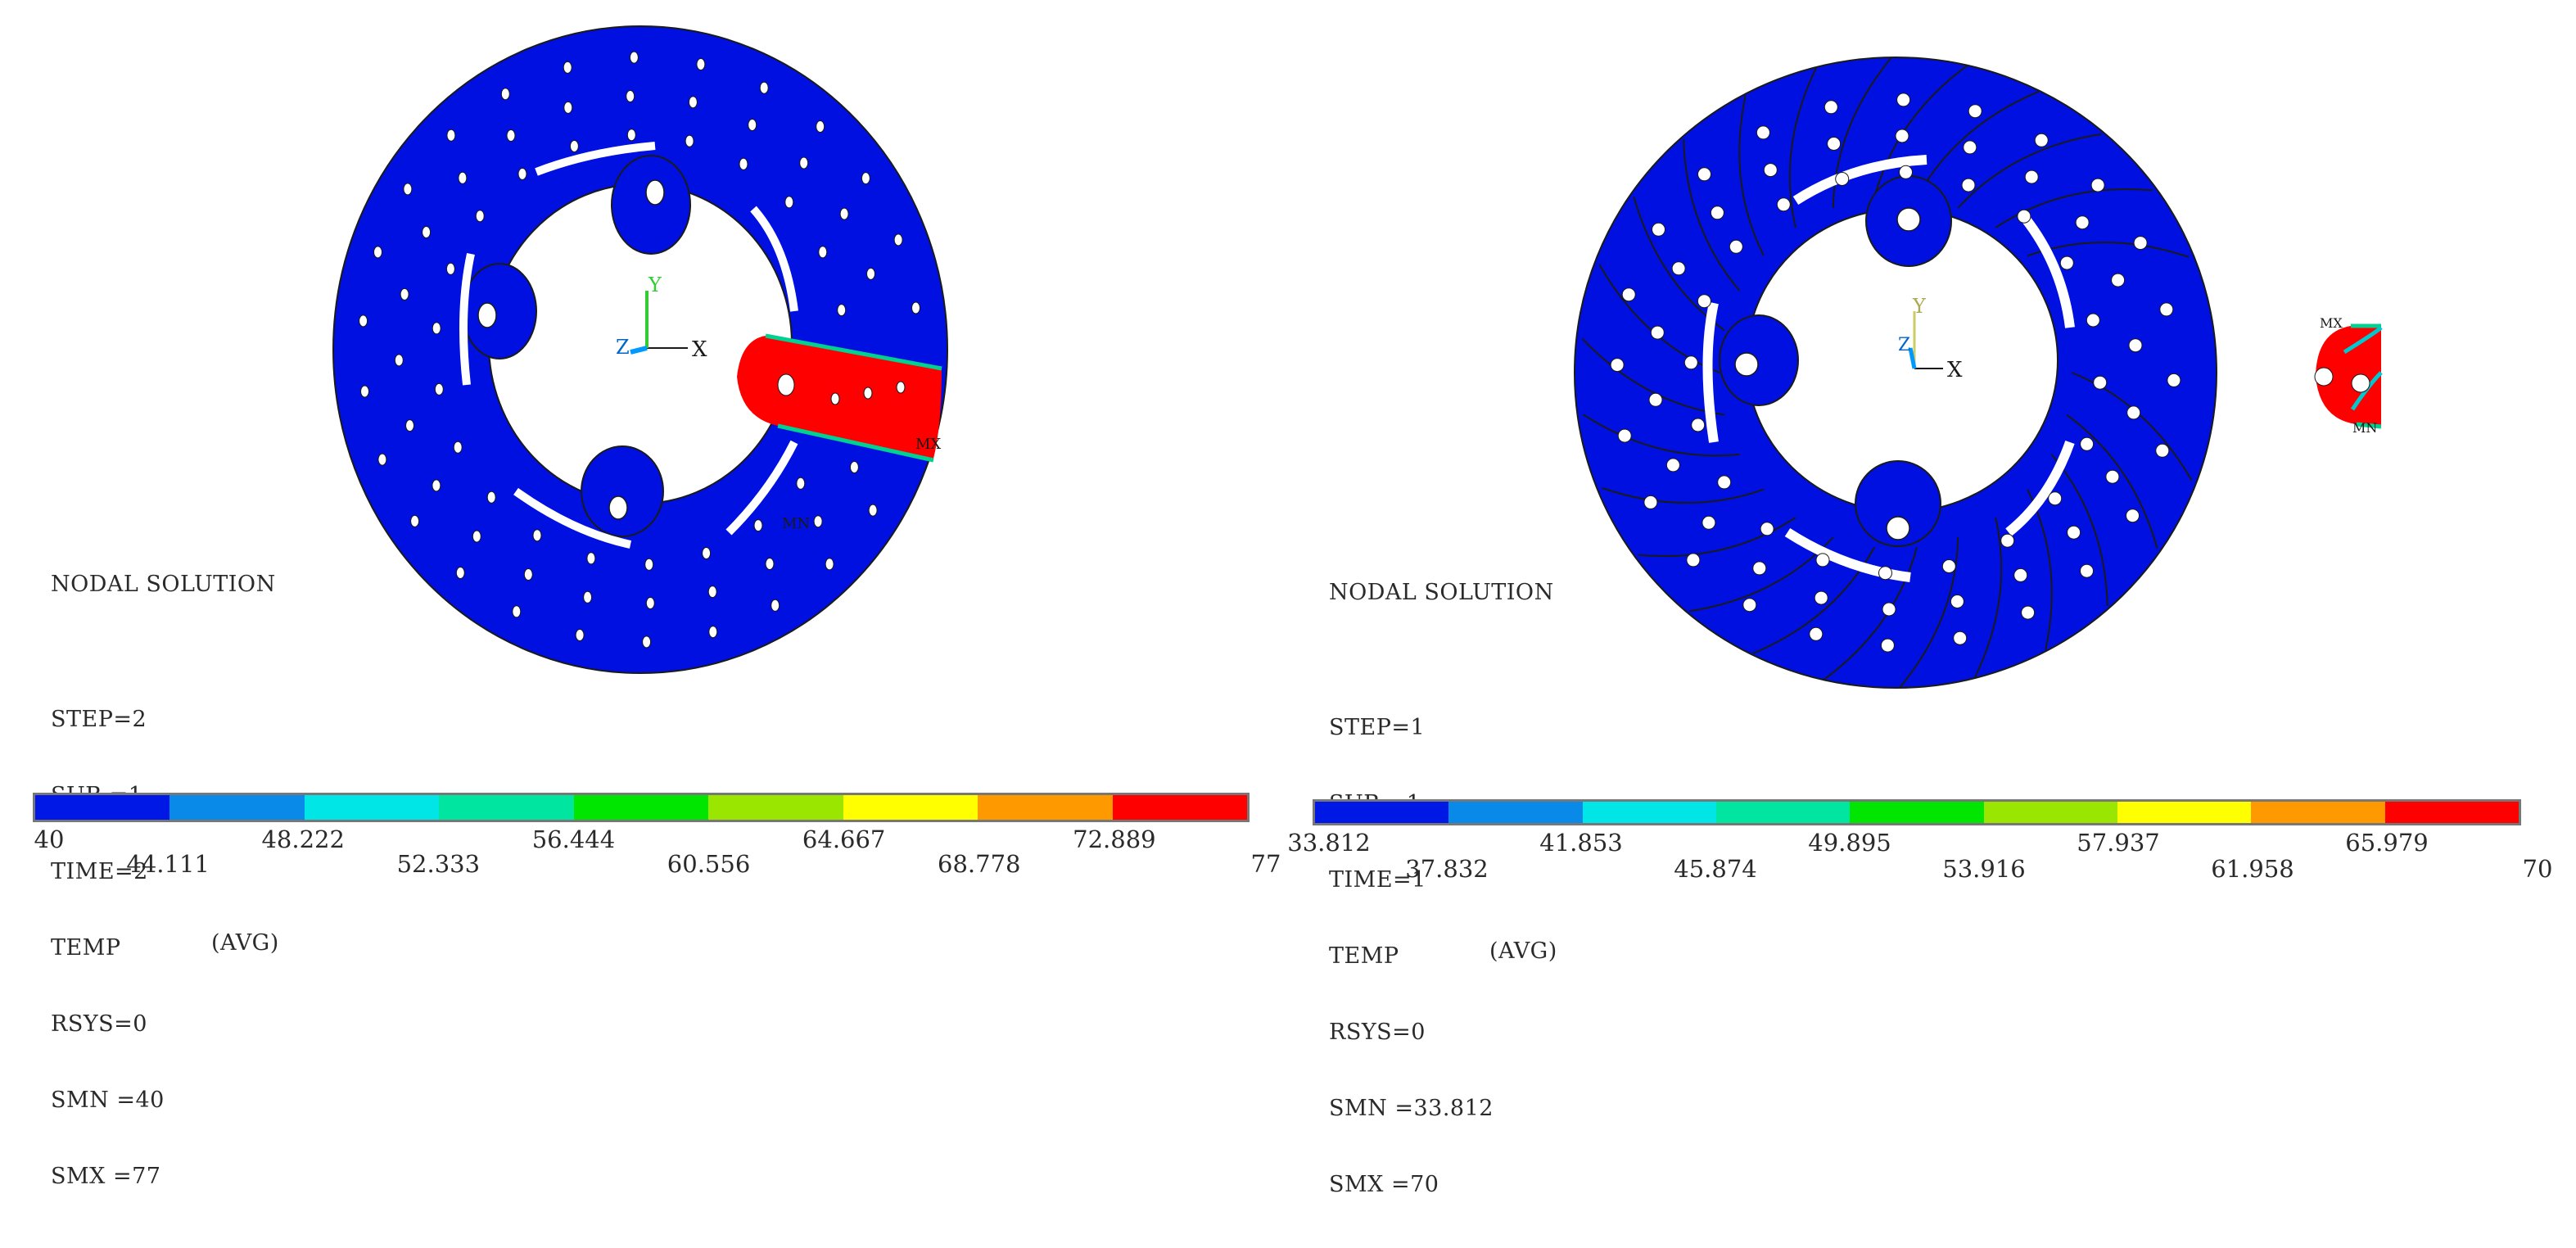 The height and width of the screenshot is (1248, 2576). What do you see at coordinates (2537, 869) in the screenshot?
I see `legend-tick-label: 70` at bounding box center [2537, 869].